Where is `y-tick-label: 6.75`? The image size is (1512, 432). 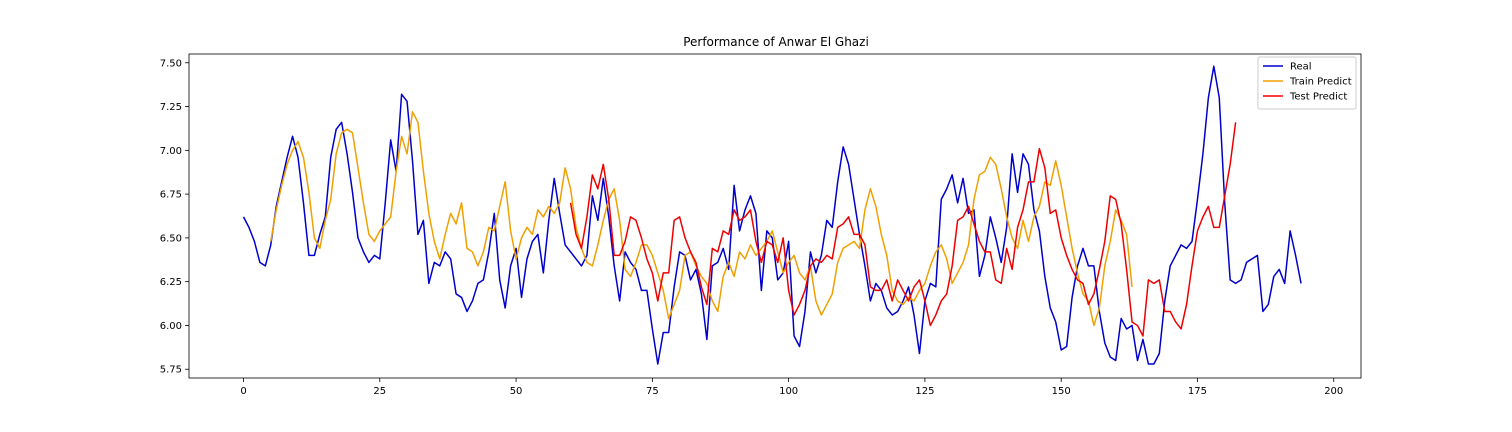
y-tick-label: 6.75 is located at coordinates (171, 195).